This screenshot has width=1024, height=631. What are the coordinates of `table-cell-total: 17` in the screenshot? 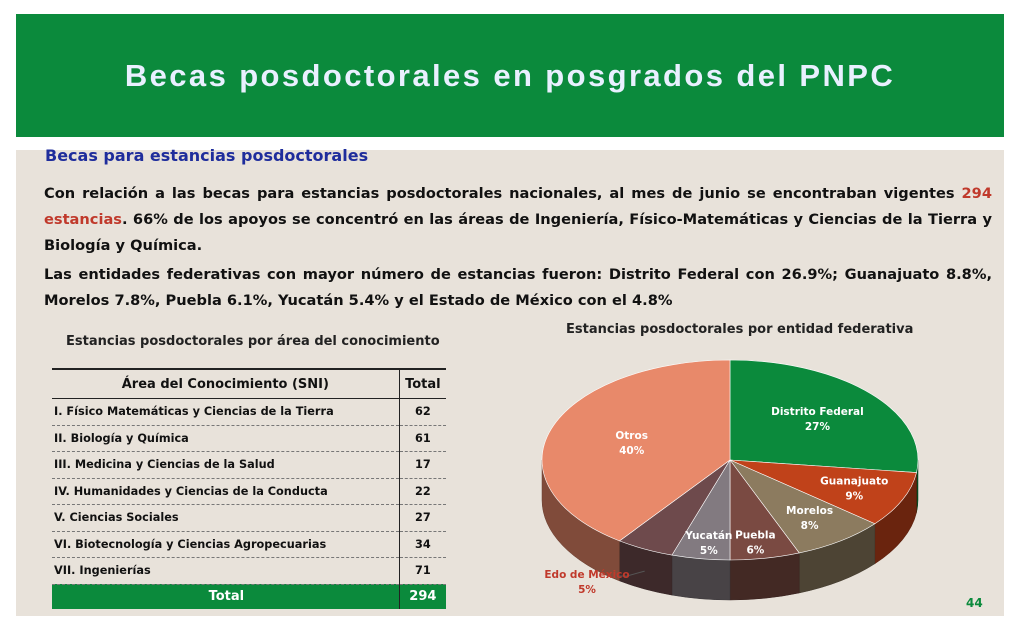 It's located at (422, 465).